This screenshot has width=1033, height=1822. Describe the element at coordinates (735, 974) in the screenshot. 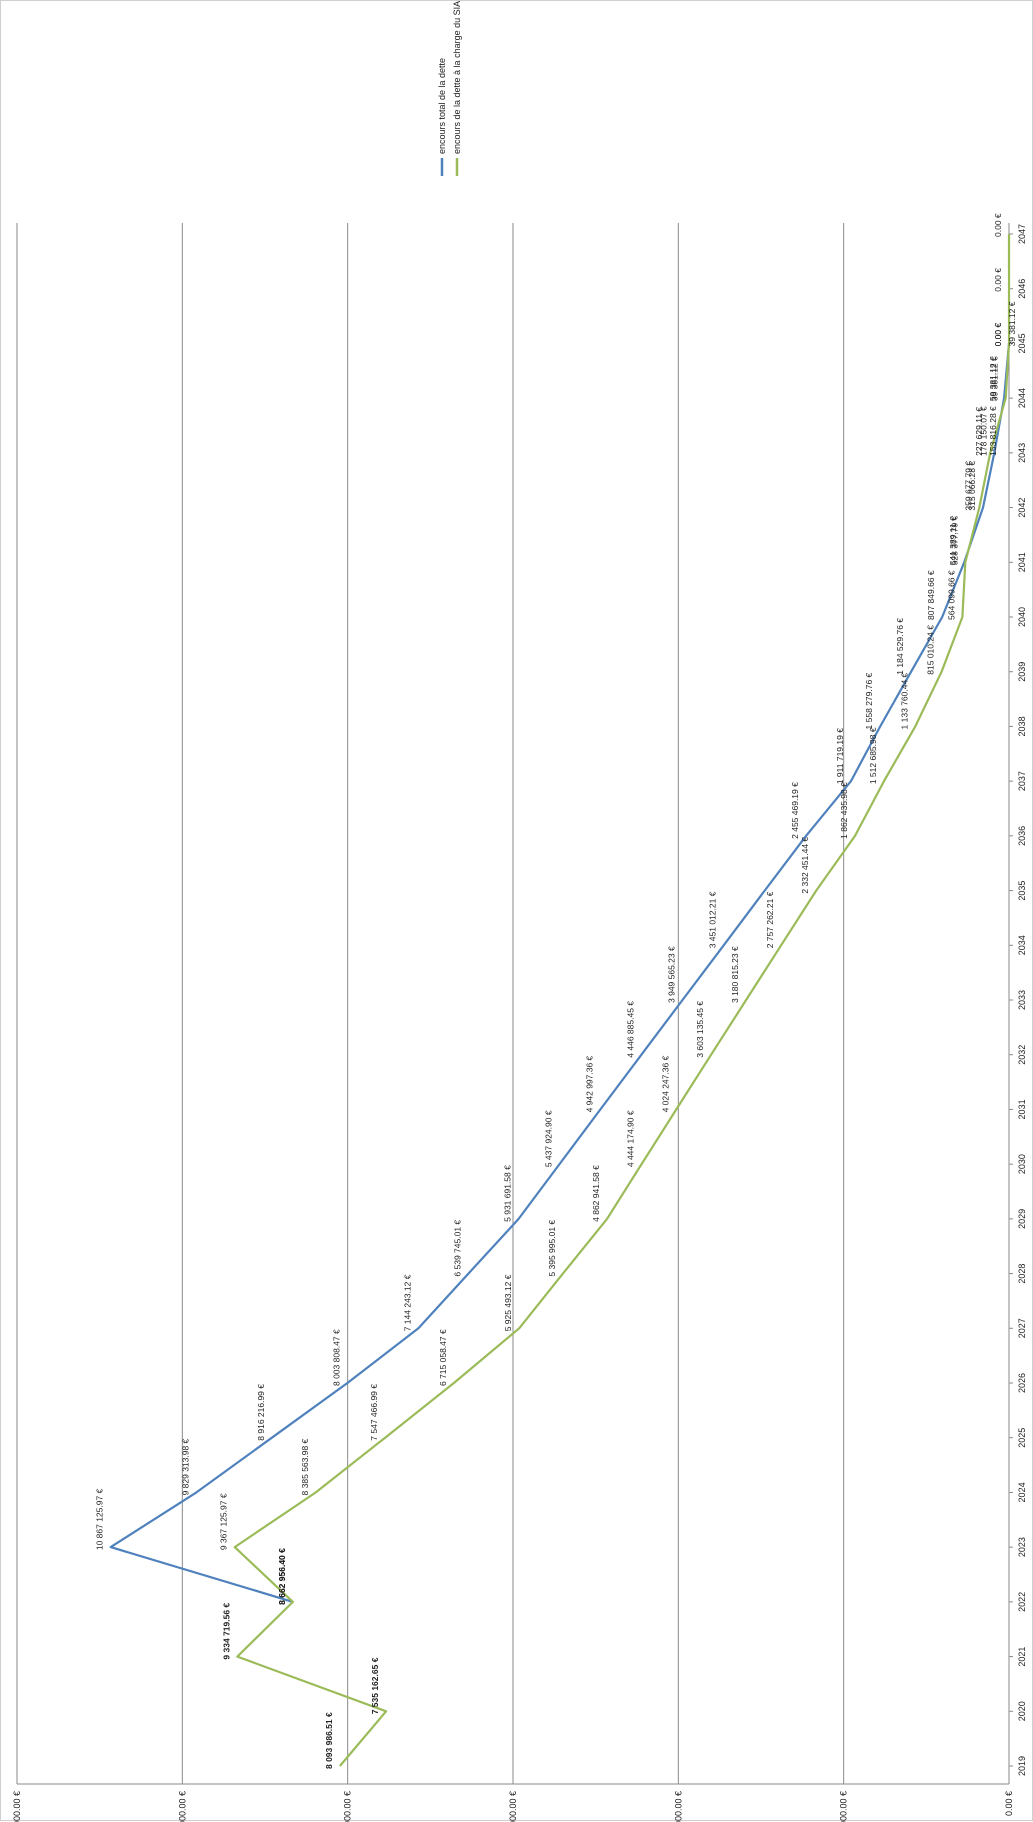

I see `data-label: 3 180 815.23 €` at that location.